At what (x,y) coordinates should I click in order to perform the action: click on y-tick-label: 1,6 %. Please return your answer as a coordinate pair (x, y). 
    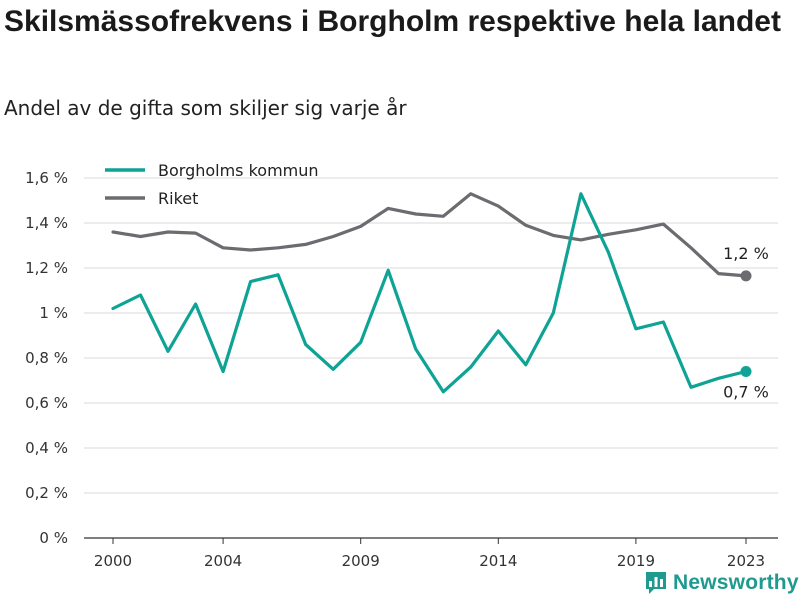
    Looking at the image, I should click on (46, 178).